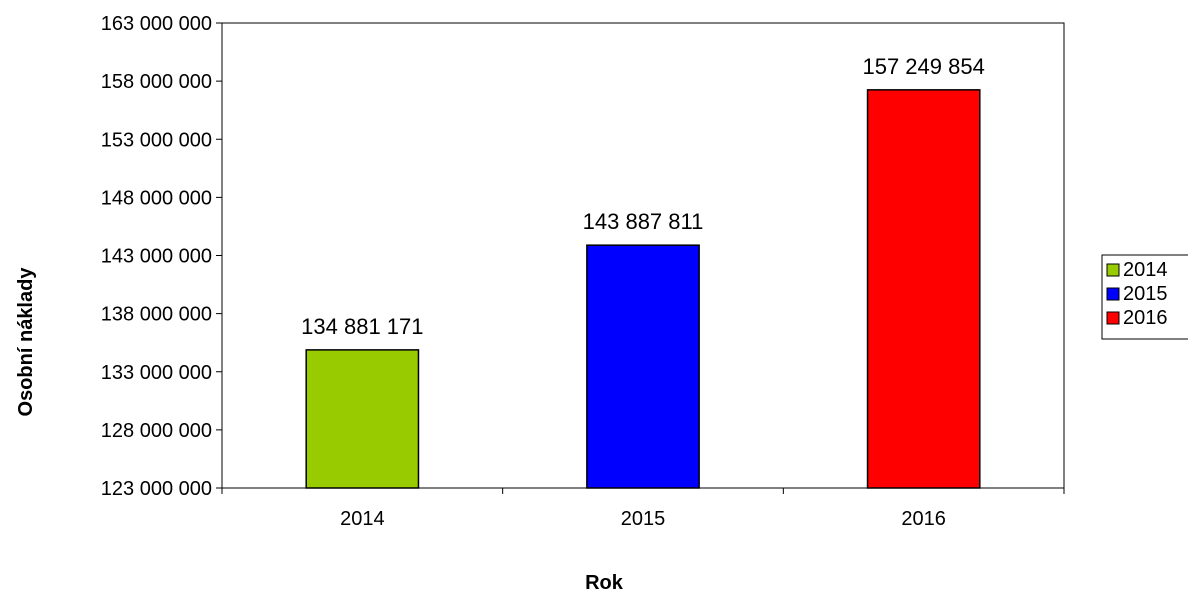  I want to click on y-tick-label: 148 000 000, so click(156, 198).